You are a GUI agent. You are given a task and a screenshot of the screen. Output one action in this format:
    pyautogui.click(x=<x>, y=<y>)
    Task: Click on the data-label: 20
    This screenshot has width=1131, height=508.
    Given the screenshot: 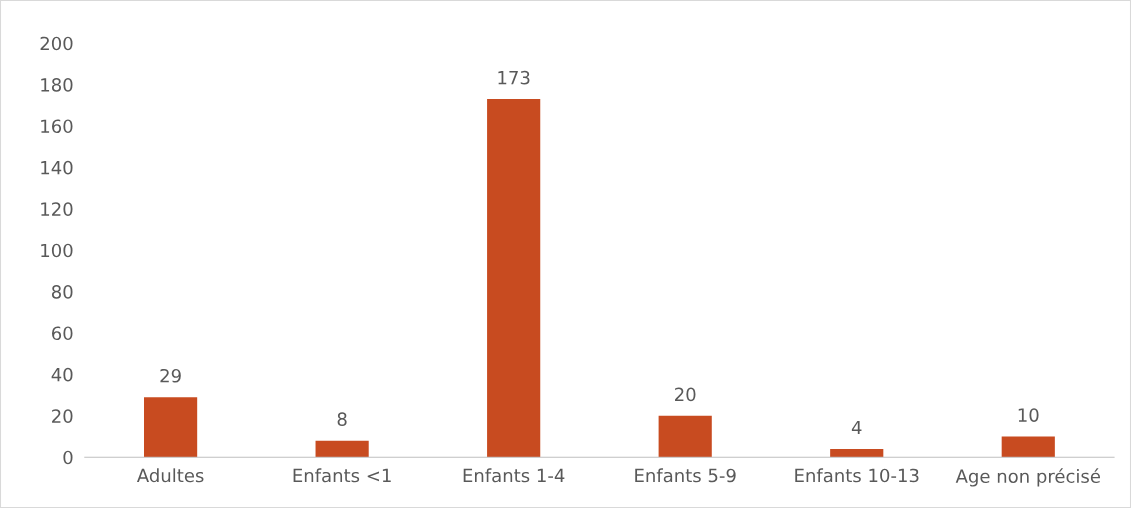 What is the action you would take?
    pyautogui.click(x=685, y=394)
    